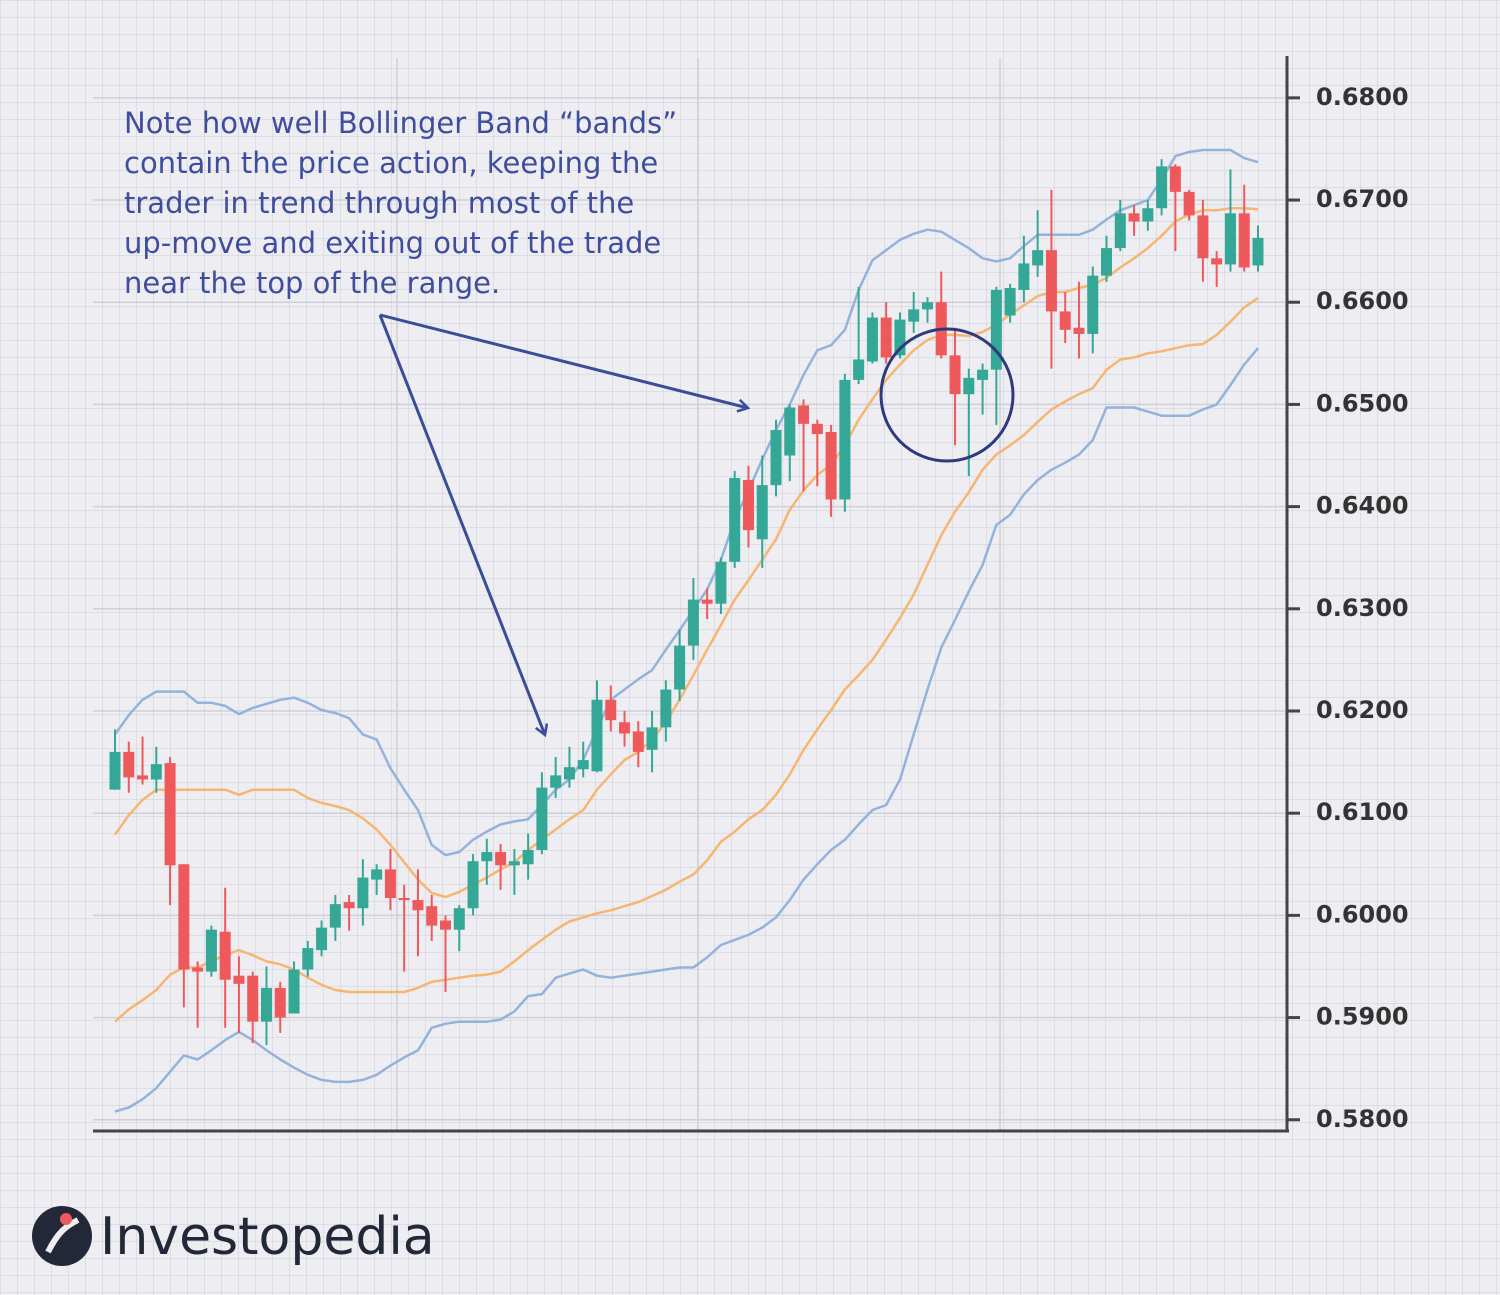  Describe the element at coordinates (1362, 403) in the screenshot. I see `y-tick-label: 0.6500` at that location.